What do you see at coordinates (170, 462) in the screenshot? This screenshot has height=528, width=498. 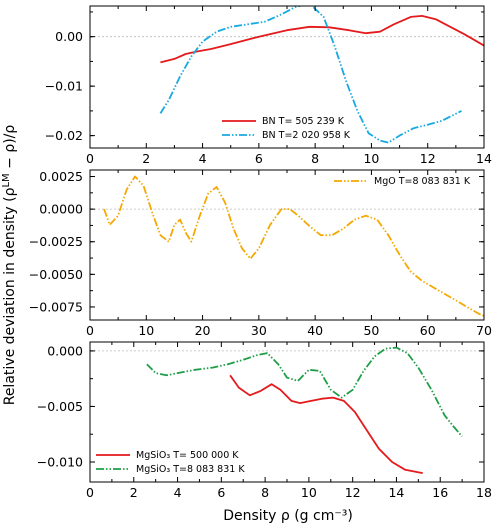 I see `legend: MgSiO₃ T= 500 000 K MgSiO₃ T=8 083 831 K` at bounding box center [170, 462].